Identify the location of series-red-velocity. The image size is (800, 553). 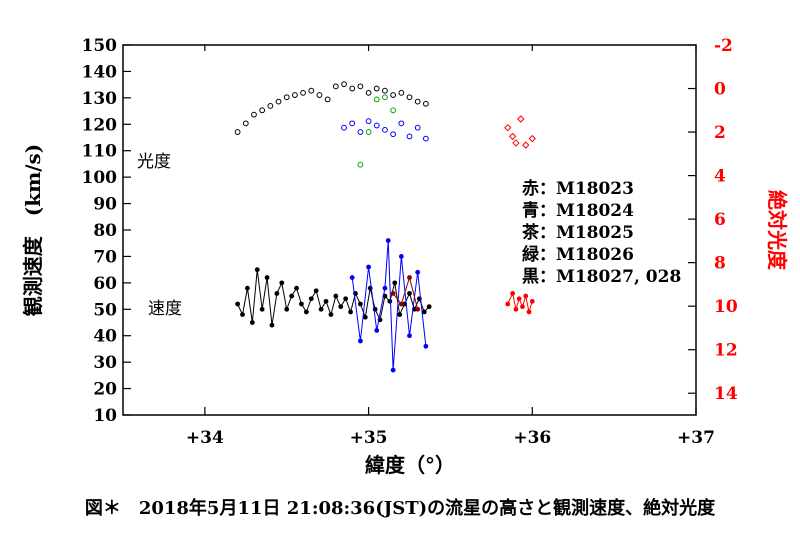
(520, 303).